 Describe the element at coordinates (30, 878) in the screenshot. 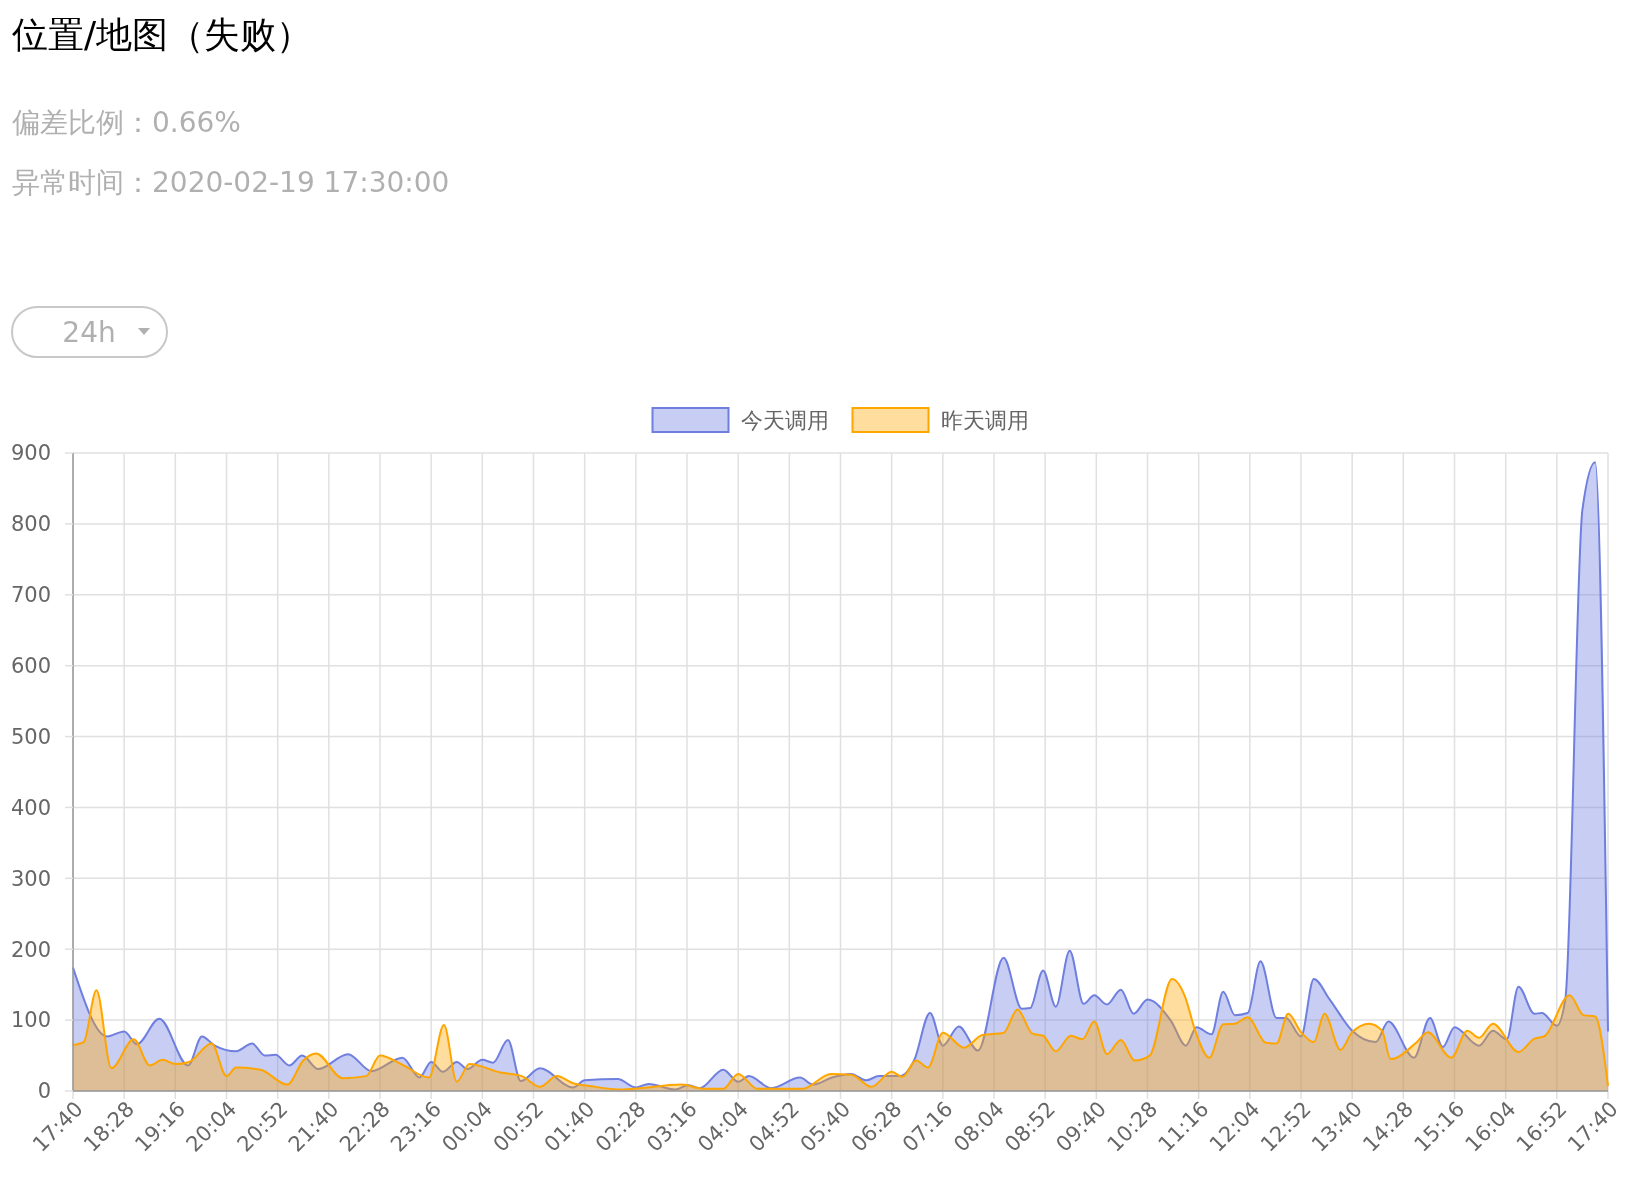

I see `y-tick-label: 300` at that location.